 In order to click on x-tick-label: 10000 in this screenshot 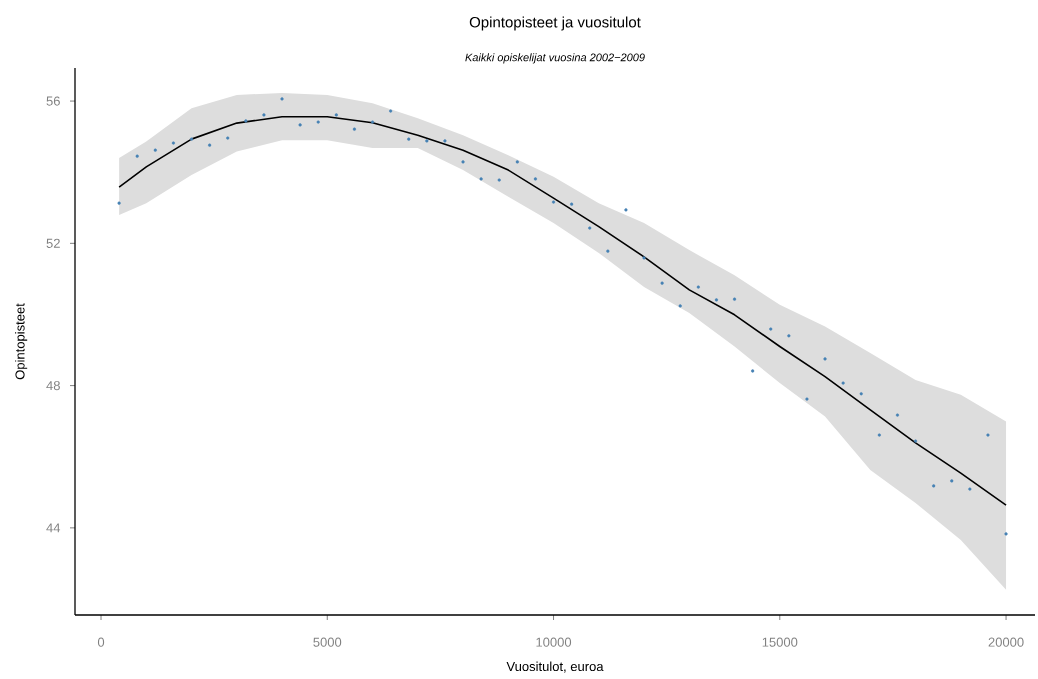, I will do `click(554, 642)`.